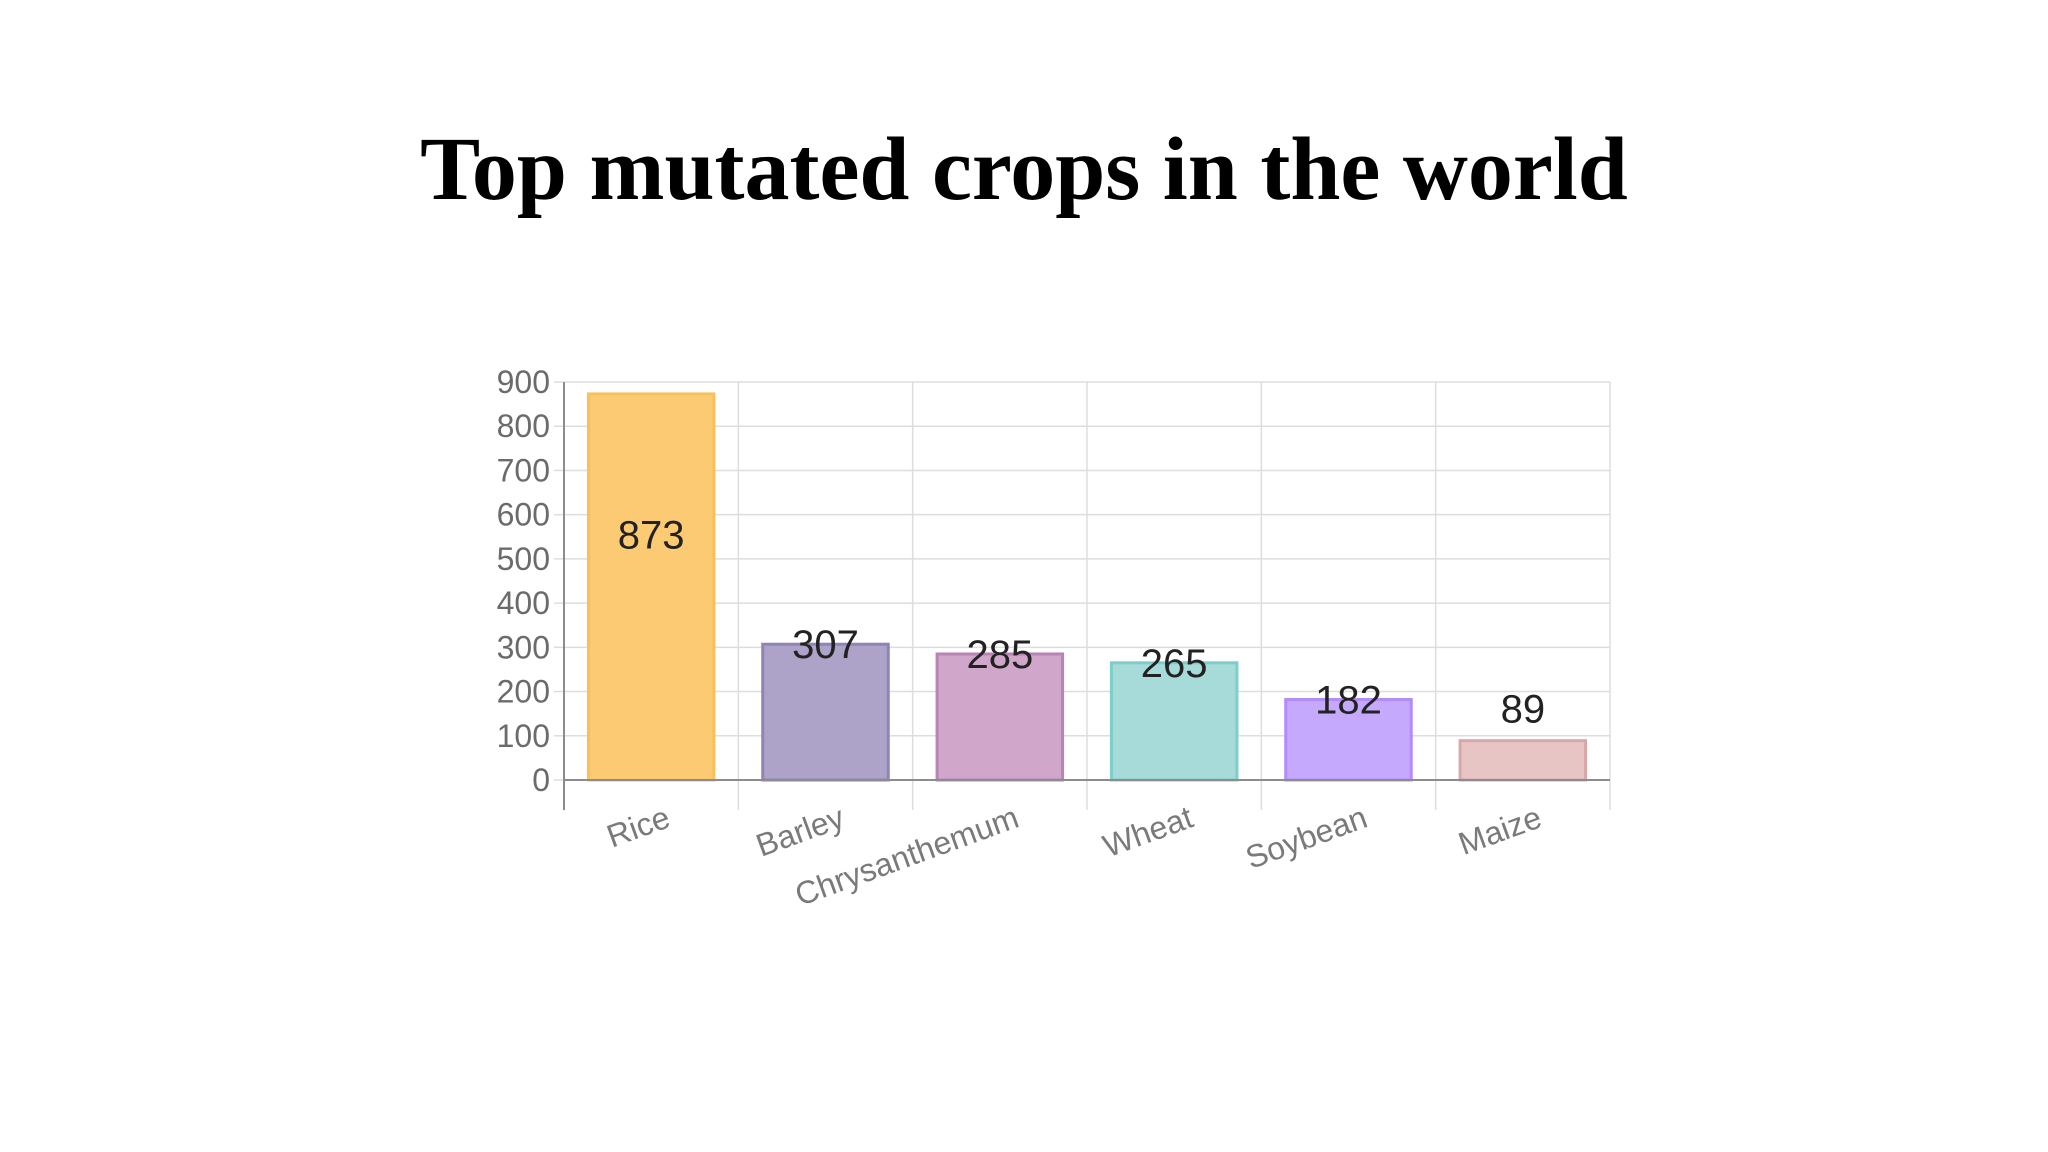  I want to click on bar-soybean, so click(1348, 740).